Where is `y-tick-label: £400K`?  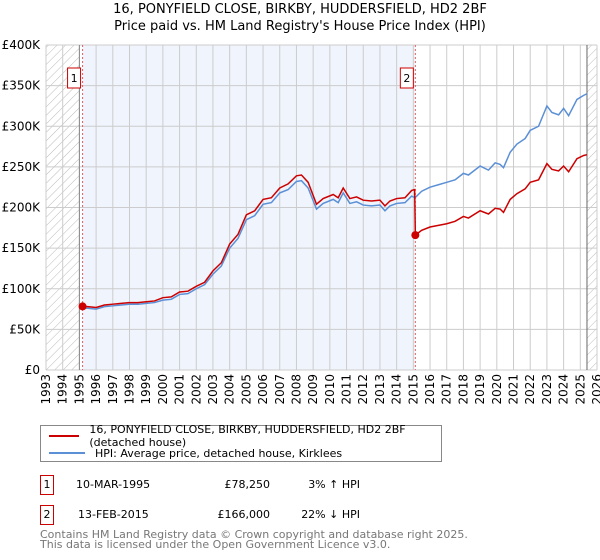 y-tick-label: £400K is located at coordinates (22, 45).